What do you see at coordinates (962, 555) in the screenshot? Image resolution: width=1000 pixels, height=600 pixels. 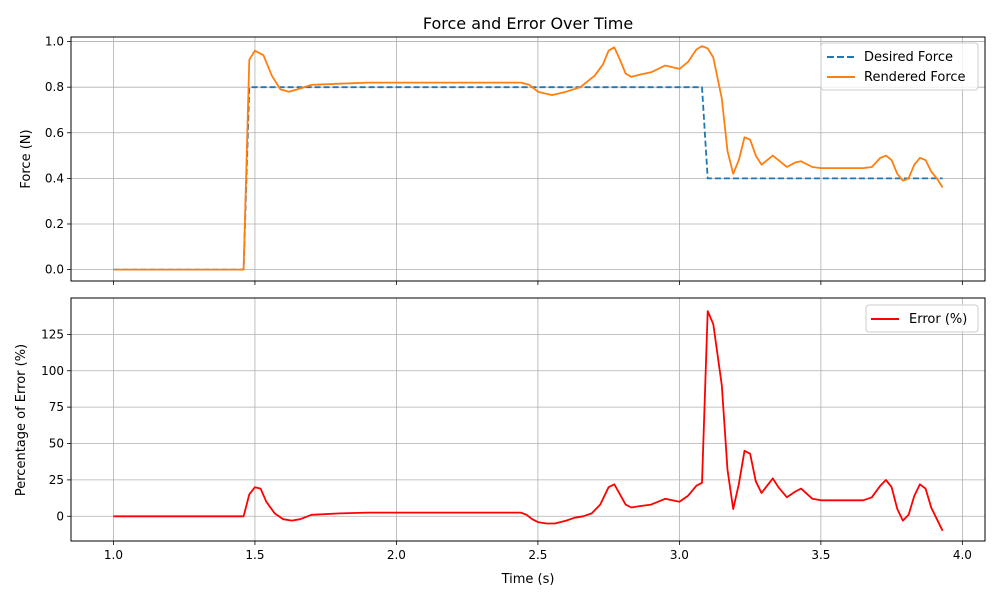 I see `error-x-tick-label: 4.0` at bounding box center [962, 555].